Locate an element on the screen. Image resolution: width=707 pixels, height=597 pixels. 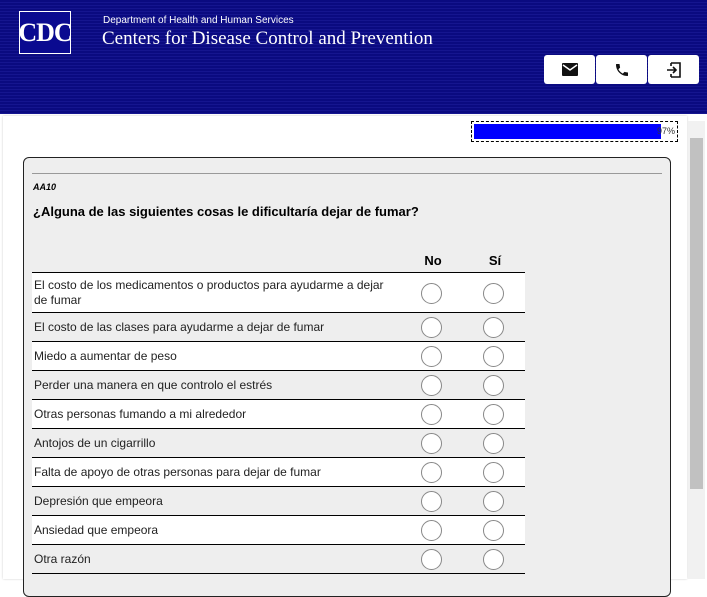
grid-row: Otra razón is located at coordinates (278, 559).